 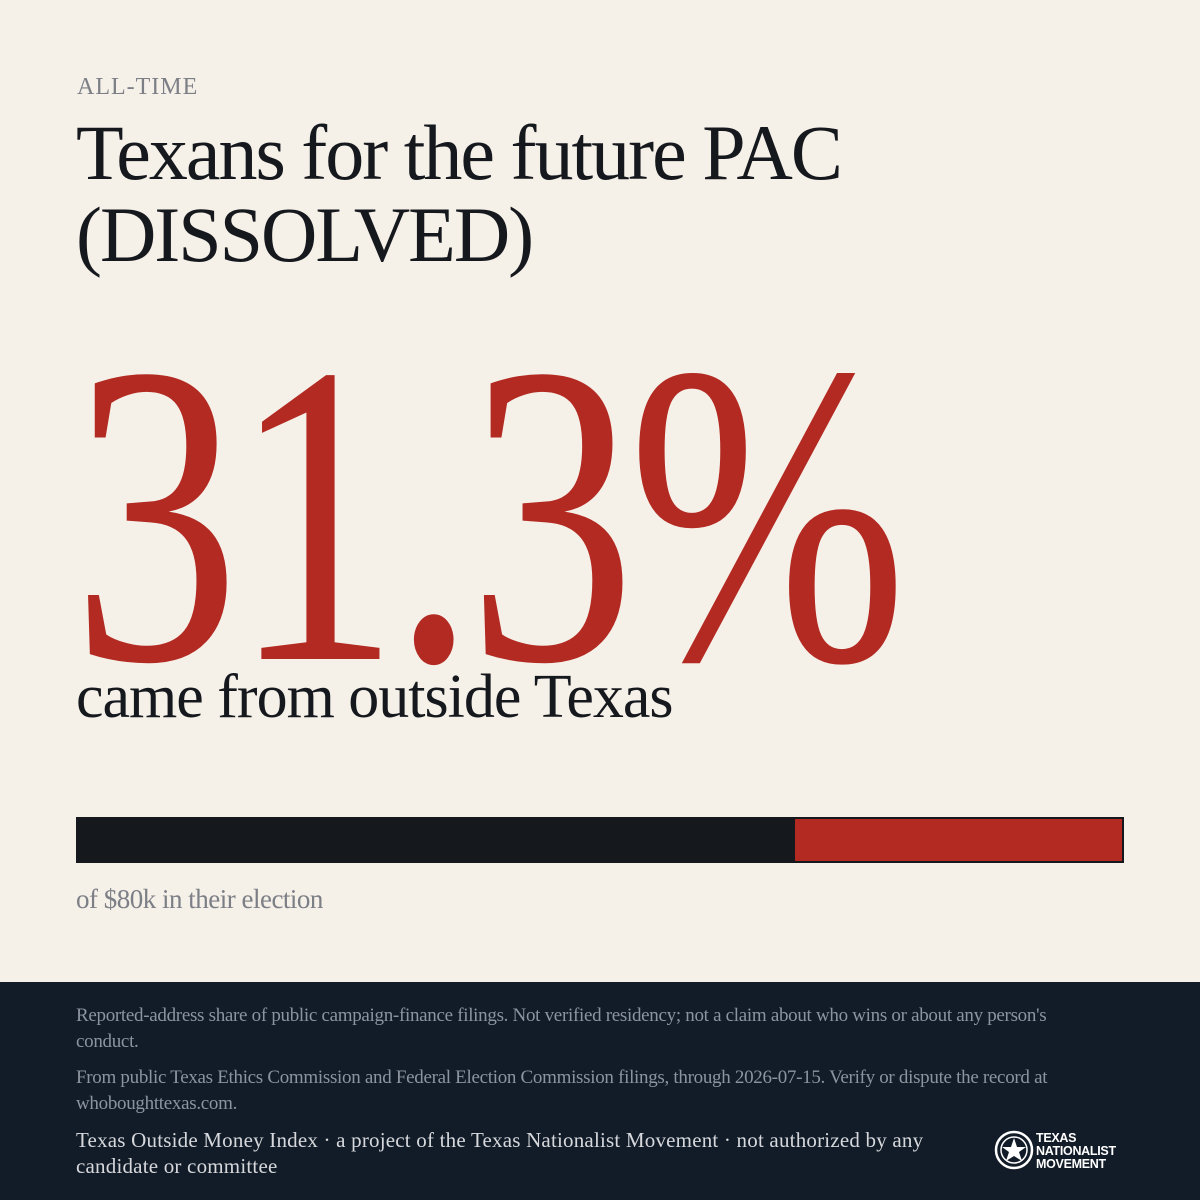 I want to click on caption: of $80k in their election, so click(x=199, y=899).